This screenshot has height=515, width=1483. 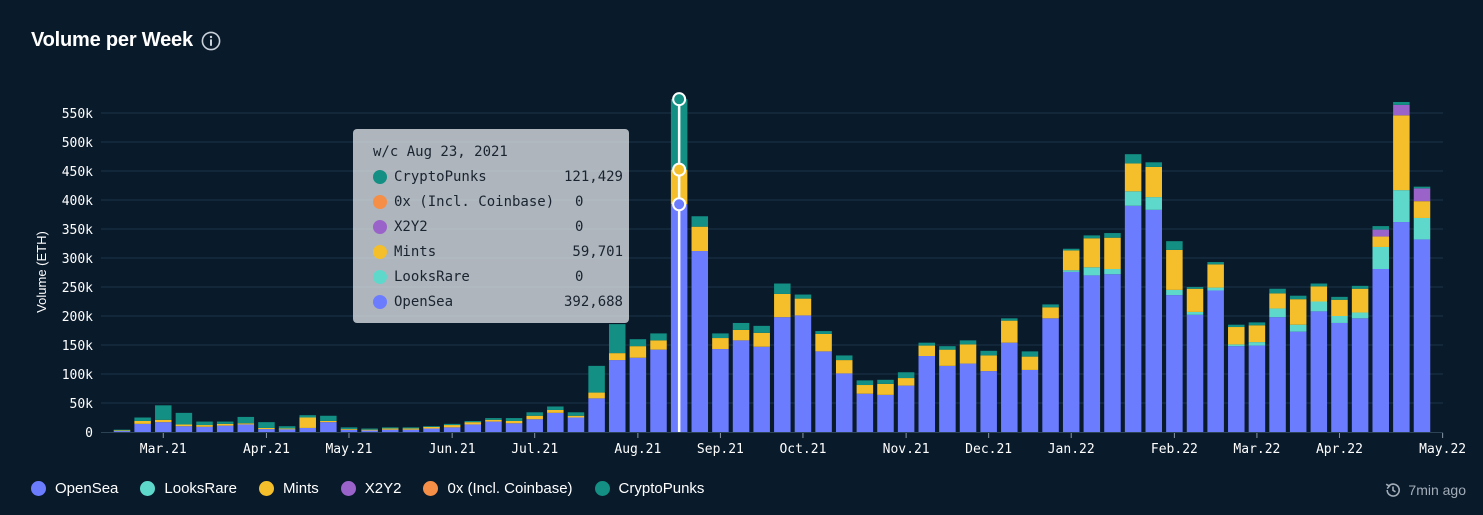 I want to click on legend-item-opensea: OpenSea, so click(x=74, y=488).